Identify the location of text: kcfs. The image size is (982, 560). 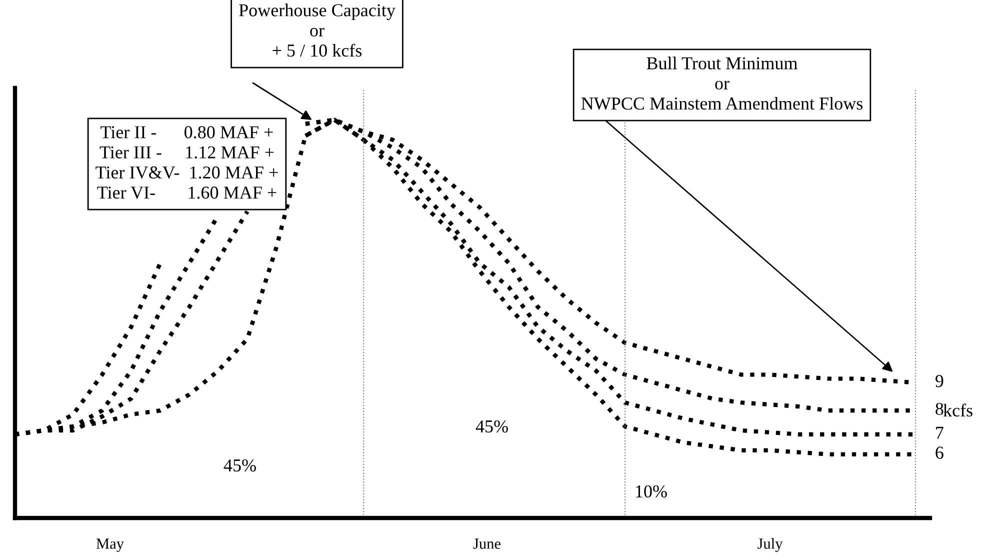
(957, 410).